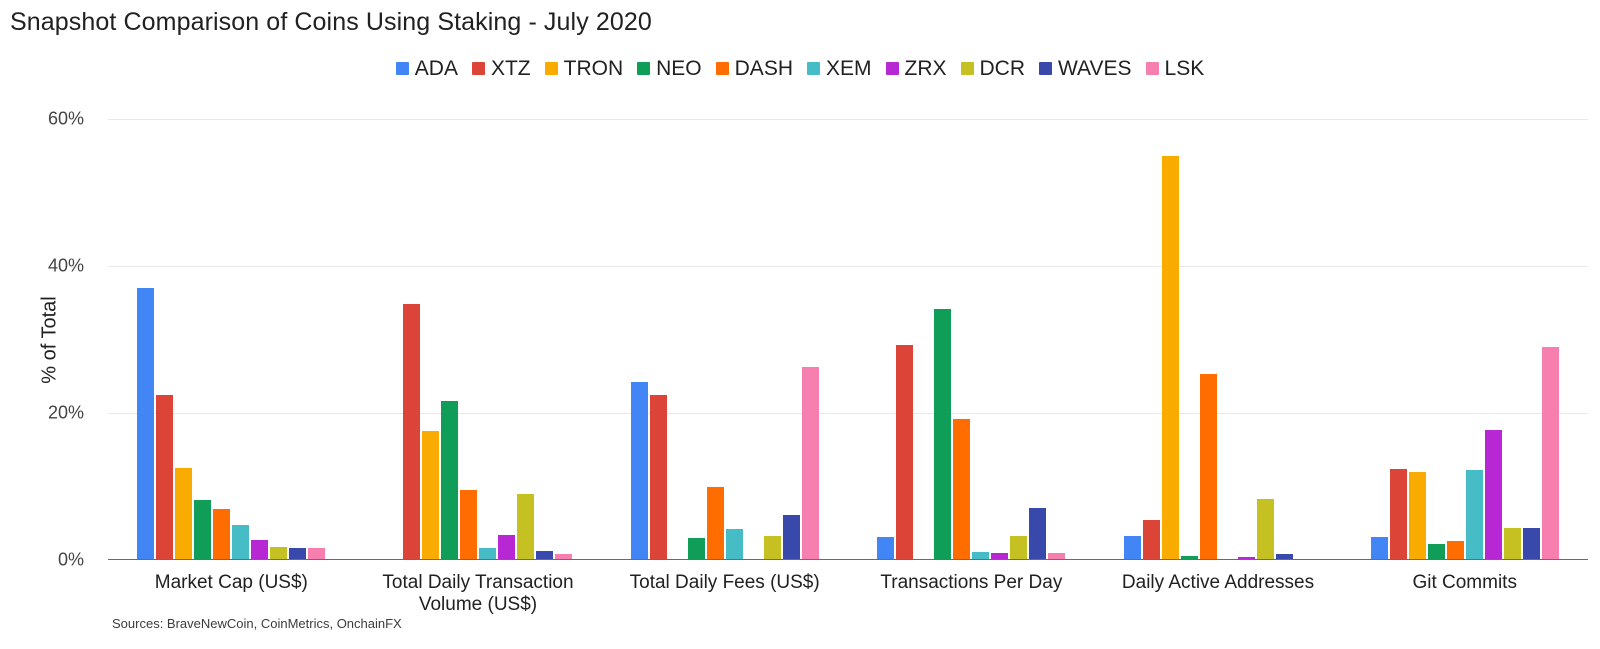 Image resolution: width=1600 pixels, height=649 pixels. I want to click on legend-item-dcr: DCR, so click(993, 68).